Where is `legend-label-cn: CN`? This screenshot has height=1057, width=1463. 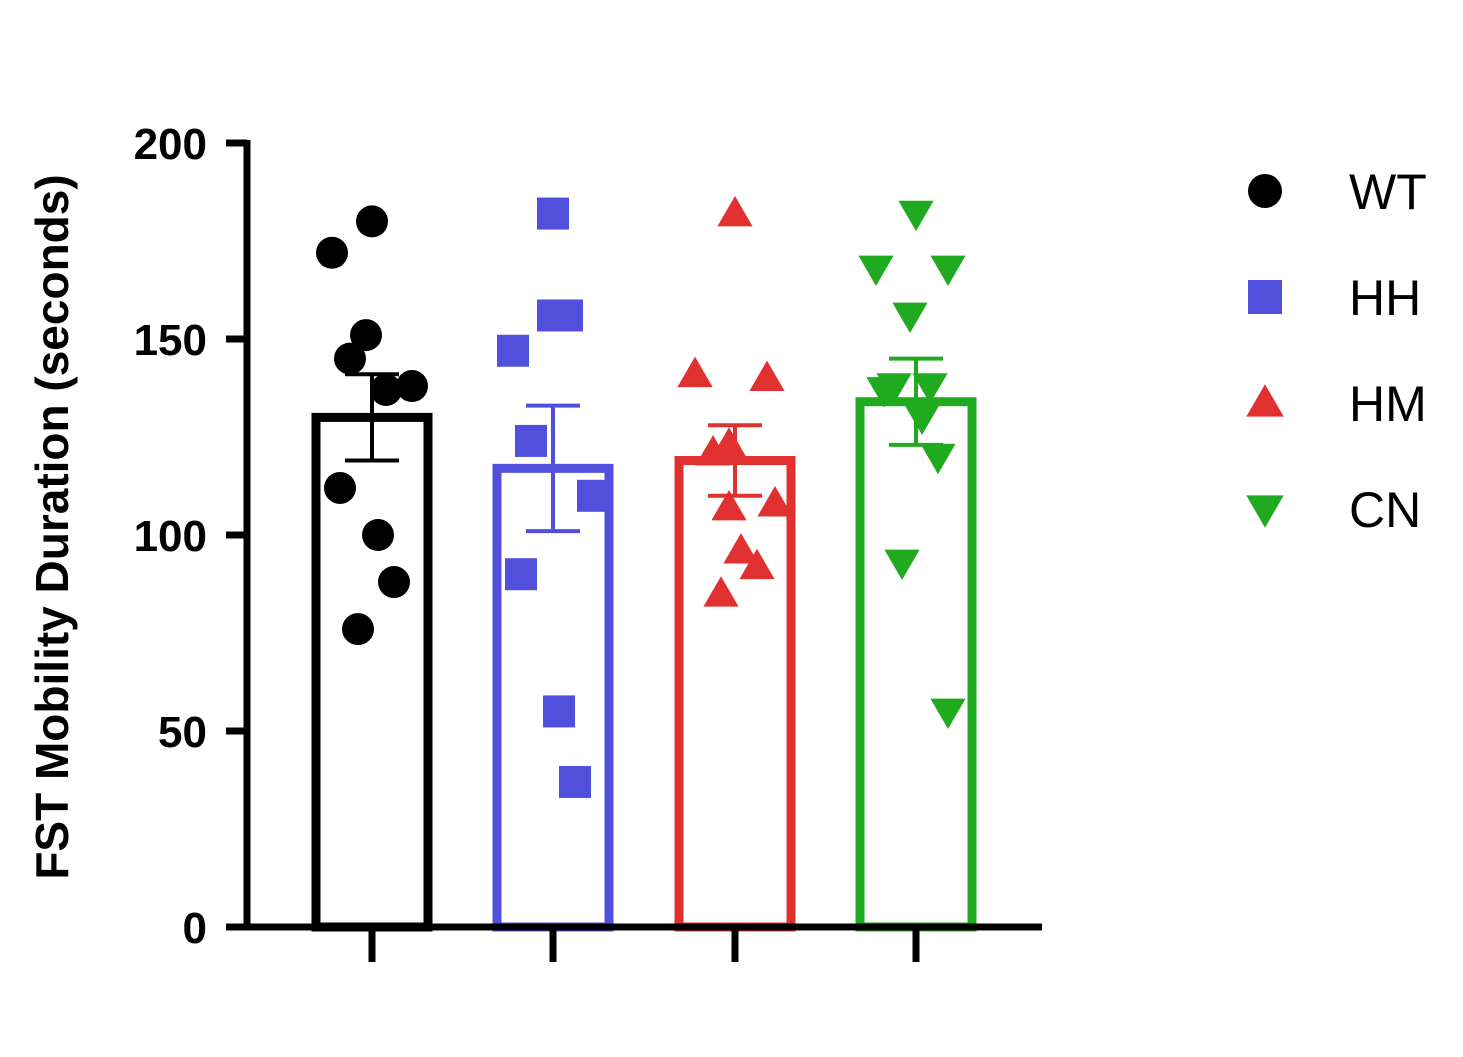
legend-label-cn: CN is located at coordinates (1385, 510).